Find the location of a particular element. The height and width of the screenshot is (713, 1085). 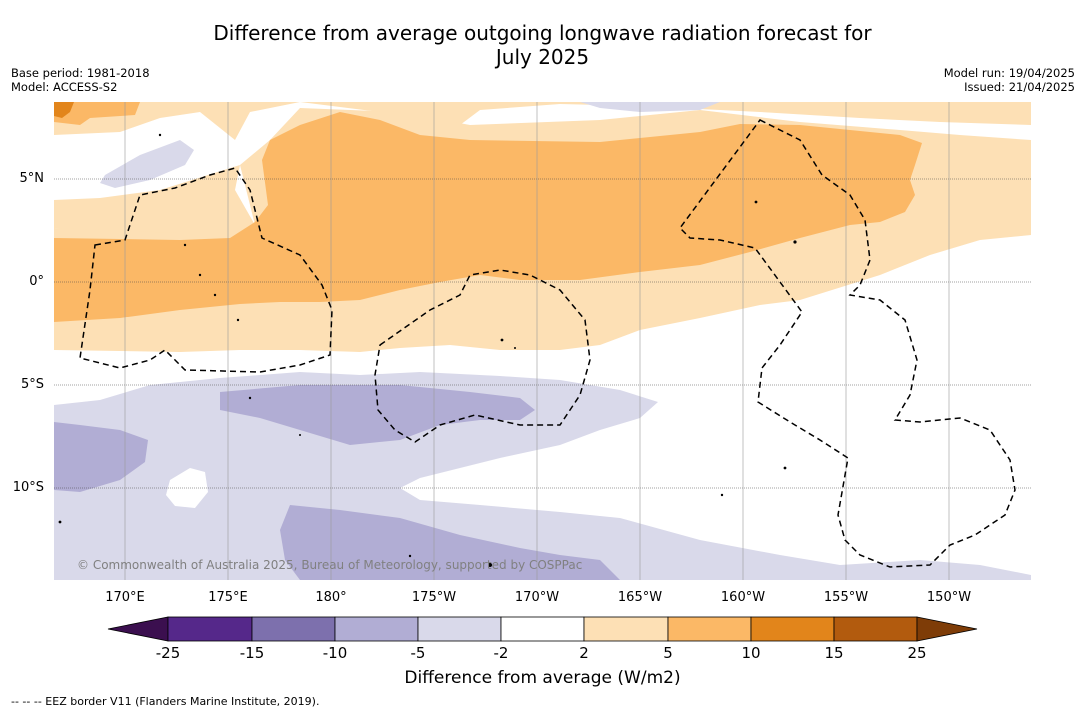

lon-label-155w: 155°W is located at coordinates (846, 597).